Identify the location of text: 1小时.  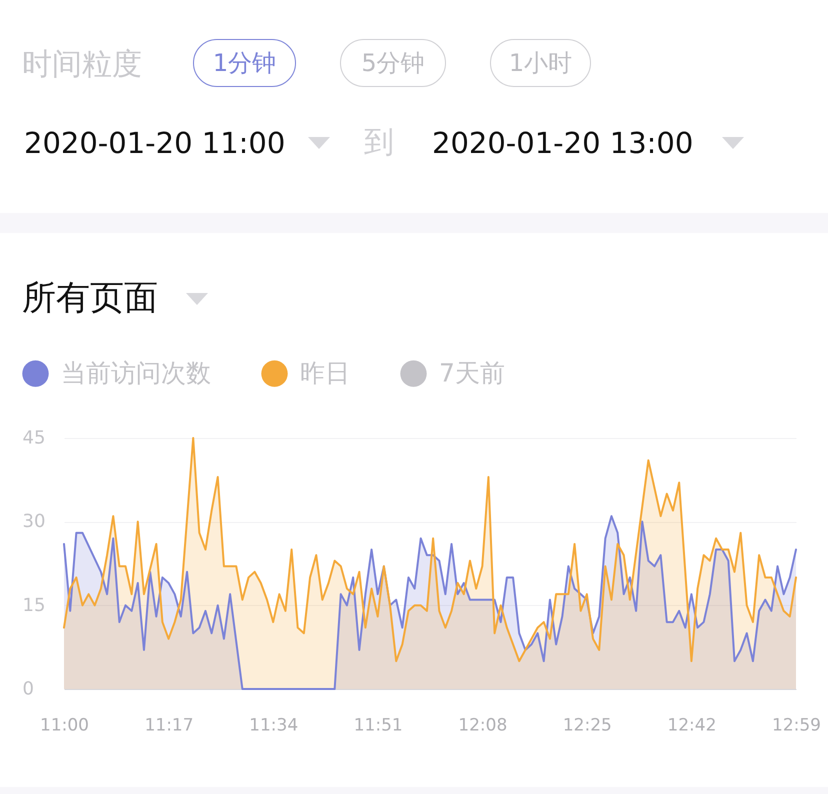
(540, 63).